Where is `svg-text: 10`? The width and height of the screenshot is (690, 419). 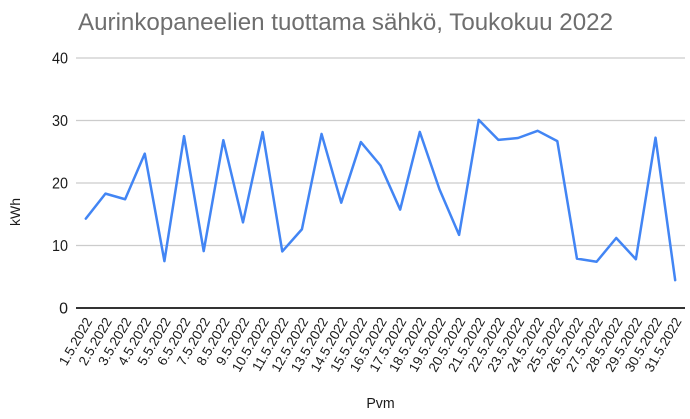 svg-text: 10 is located at coordinates (60, 246).